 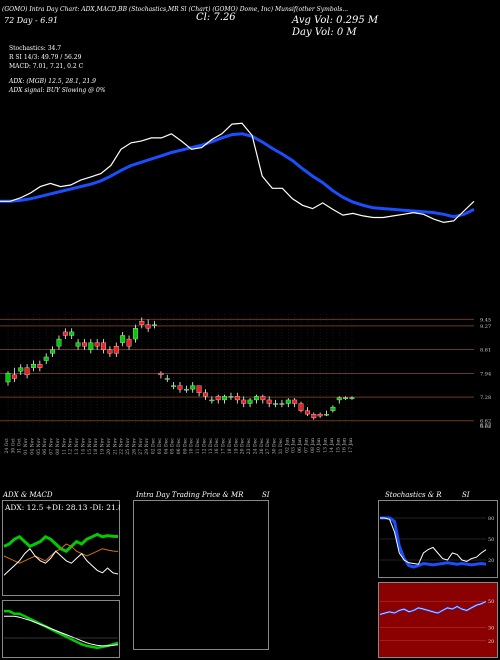 What do you see at coordinates (224, 446) in the screenshot?
I see `date-axis-label: 17 Dec` at bounding box center [224, 446].